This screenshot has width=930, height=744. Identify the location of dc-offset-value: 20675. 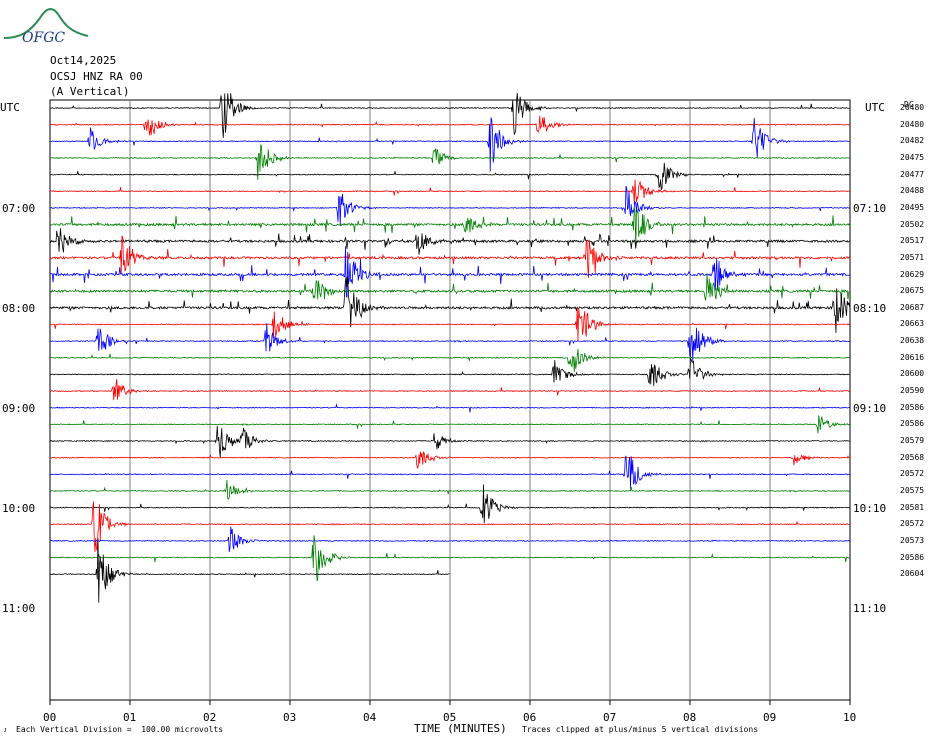
(912, 291).